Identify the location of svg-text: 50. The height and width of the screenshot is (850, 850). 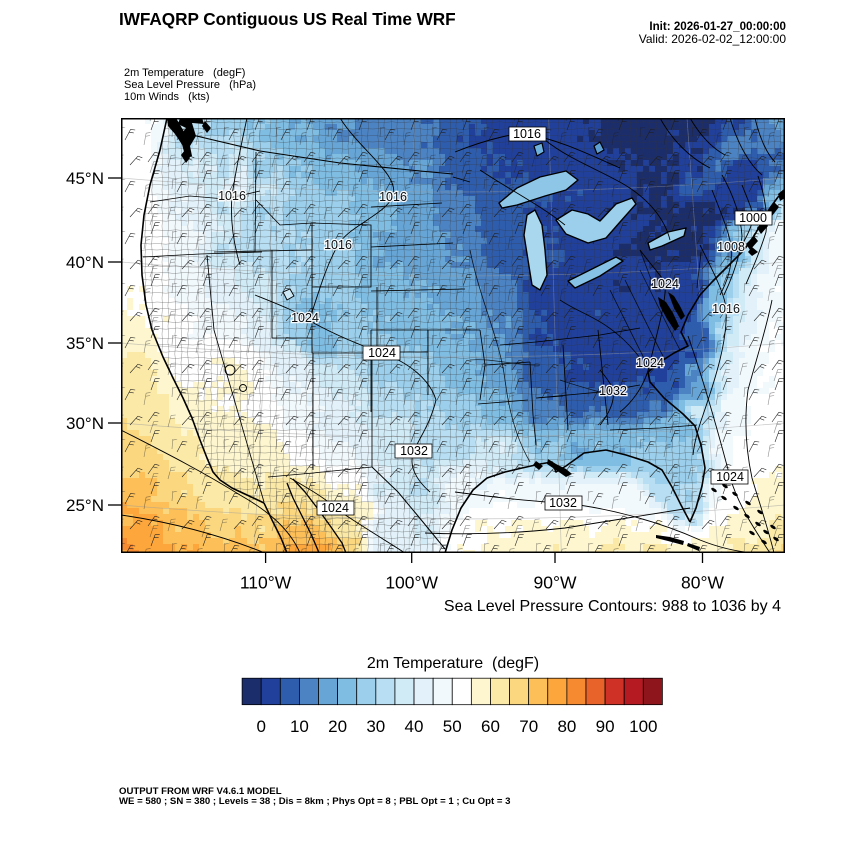
(452, 726).